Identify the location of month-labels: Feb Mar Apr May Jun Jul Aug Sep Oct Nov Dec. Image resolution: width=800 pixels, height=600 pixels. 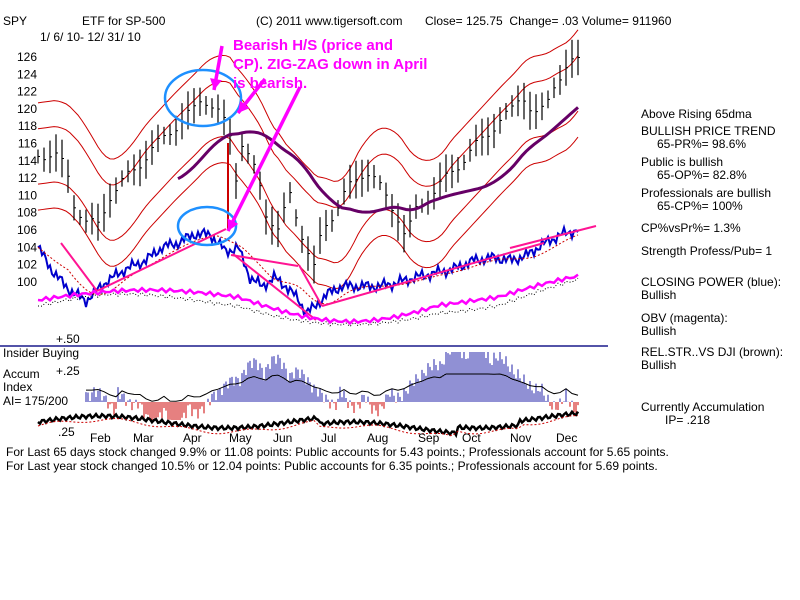
(333, 438).